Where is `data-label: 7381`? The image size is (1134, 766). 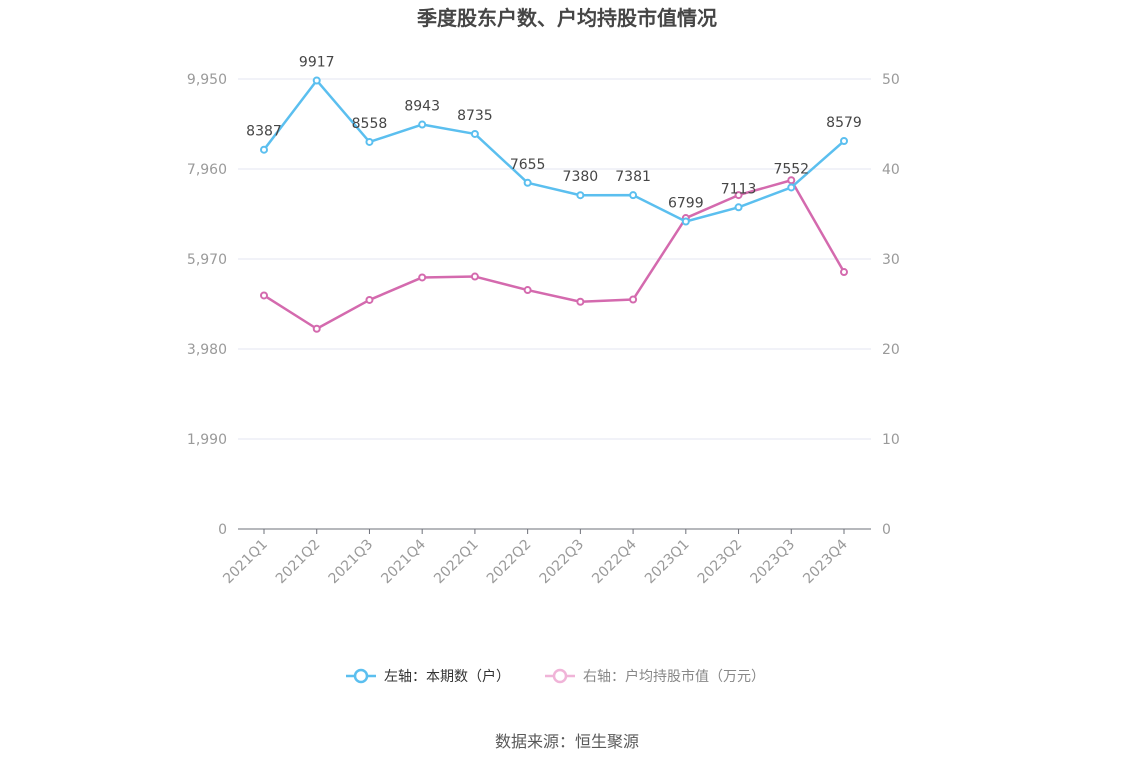
data-label: 7381 is located at coordinates (633, 177).